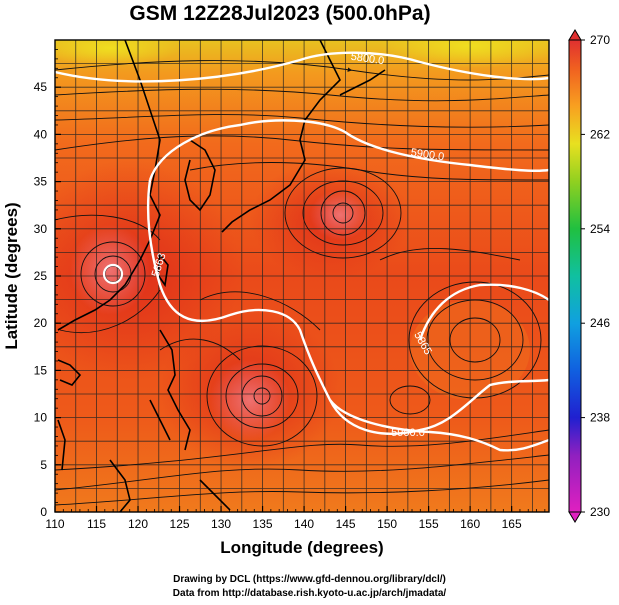 This screenshot has height=605, width=619. I want to click on y-tick-label: 35, so click(41, 182).